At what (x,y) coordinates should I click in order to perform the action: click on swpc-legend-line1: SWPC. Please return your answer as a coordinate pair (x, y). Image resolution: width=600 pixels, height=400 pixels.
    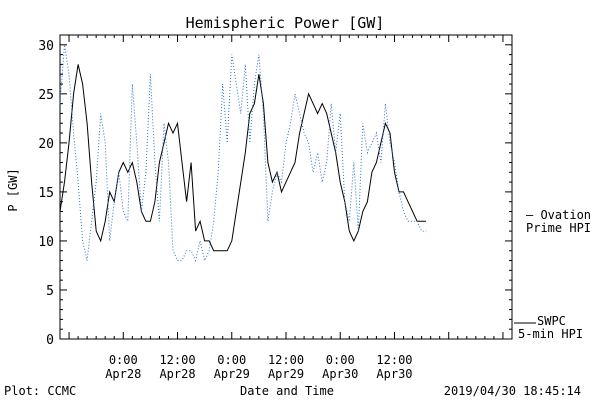
    Looking at the image, I should click on (551, 321).